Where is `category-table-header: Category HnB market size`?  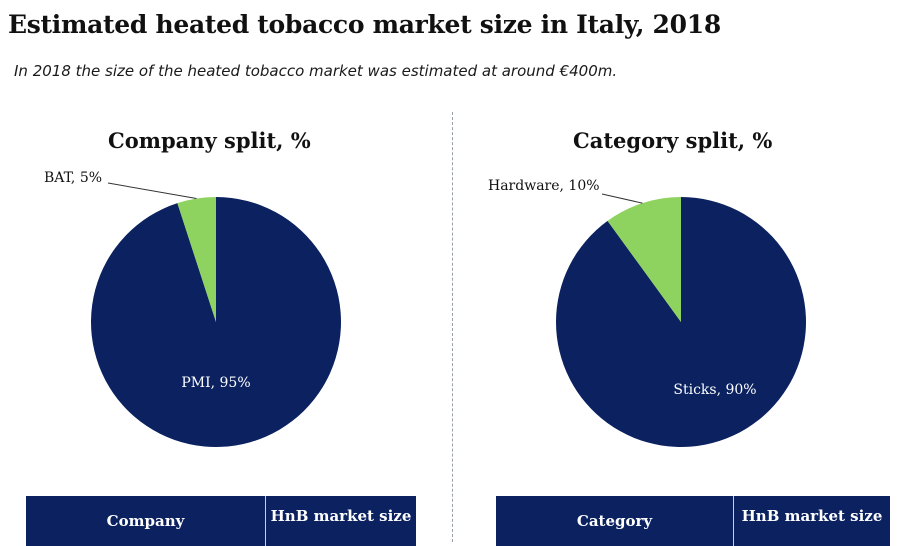
category-table-header: Category HnB market size is located at coordinates (693, 521).